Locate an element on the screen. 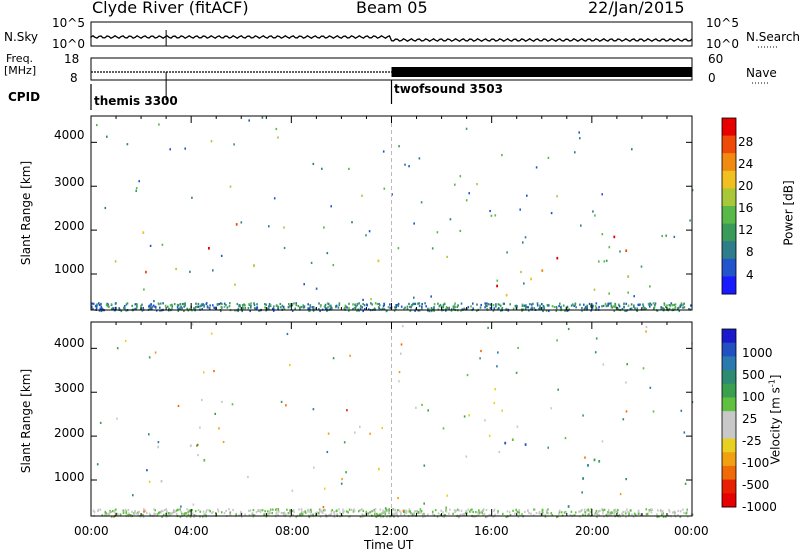 This screenshot has width=800, height=554. nsky-panel-frame is located at coordinates (391, 34).